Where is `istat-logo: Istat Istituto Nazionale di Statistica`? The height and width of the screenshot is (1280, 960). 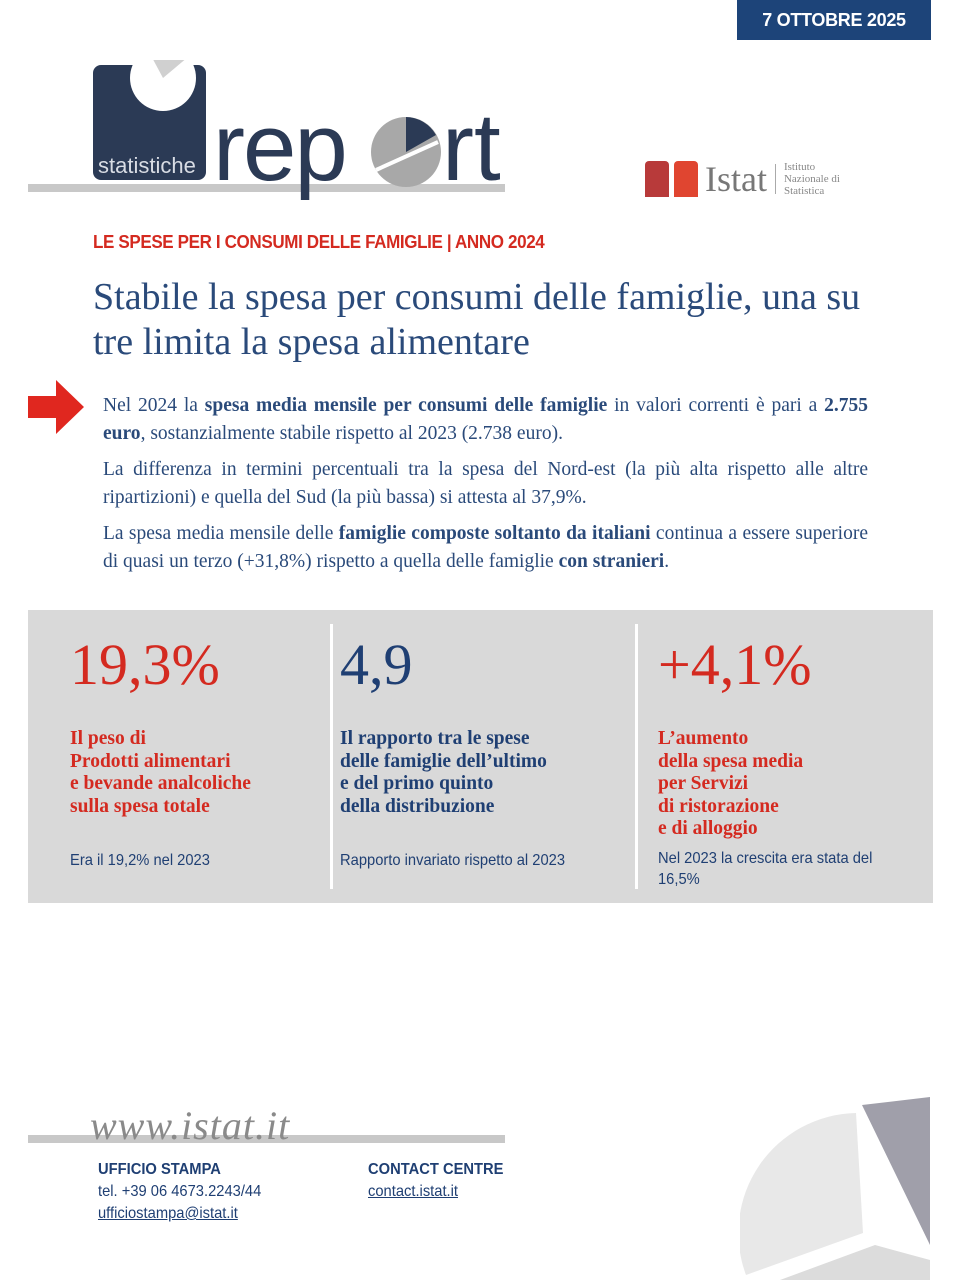
istat-logo: Istat Istituto Nazionale di Statistica is located at coordinates (752, 179).